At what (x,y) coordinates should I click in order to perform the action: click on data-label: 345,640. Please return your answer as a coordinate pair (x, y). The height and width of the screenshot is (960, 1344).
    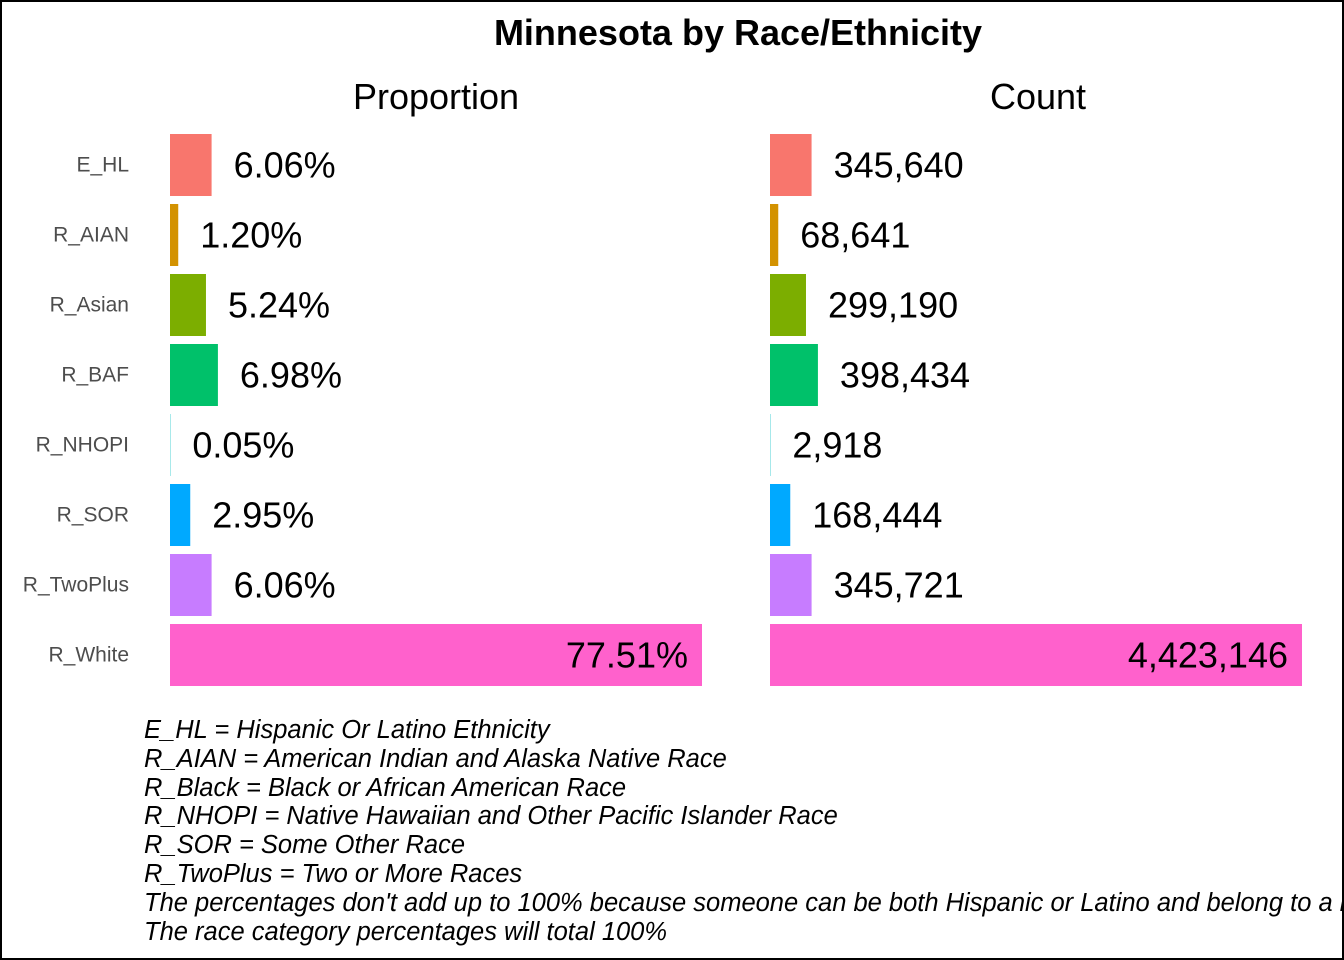
    Looking at the image, I should click on (899, 165).